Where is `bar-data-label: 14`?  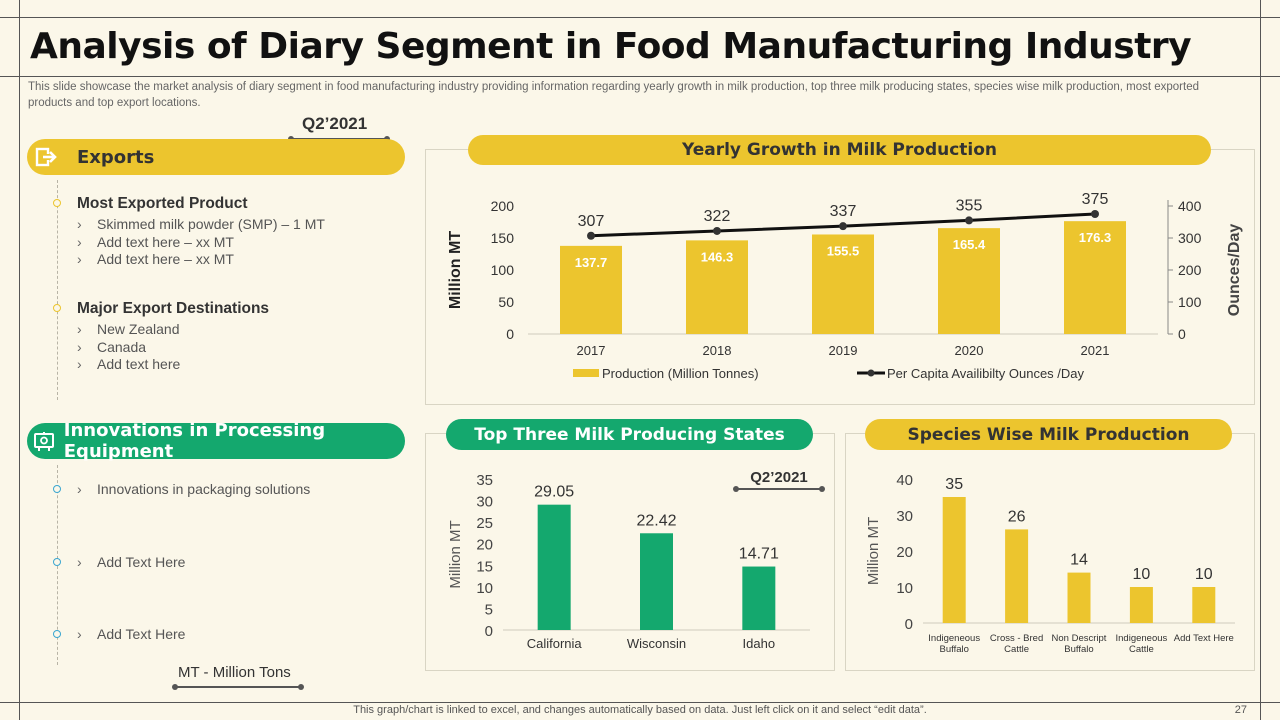 bar-data-label: 14 is located at coordinates (1079, 560).